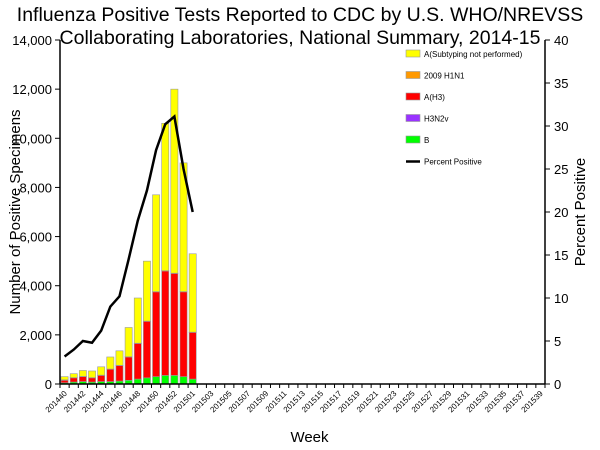 The width and height of the screenshot is (600, 450). Describe the element at coordinates (557, 341) in the screenshot. I see `y2-tick-label: 5` at that location.